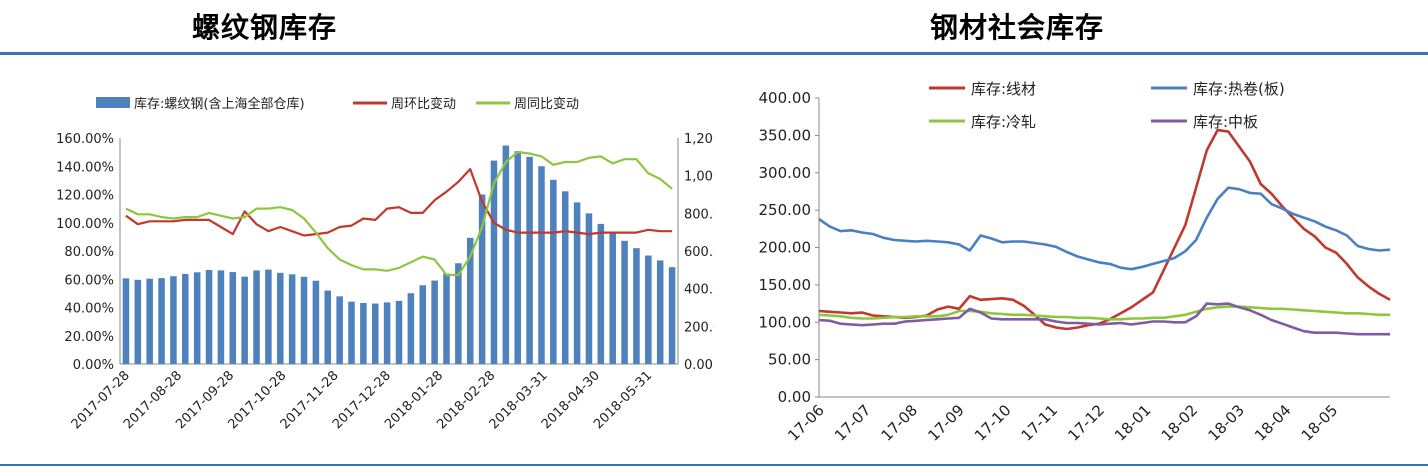  I want to click on left-legend: 库存:螺纹钢(含上海全部仓库) 周环比变动 周同比变动, so click(337, 104).